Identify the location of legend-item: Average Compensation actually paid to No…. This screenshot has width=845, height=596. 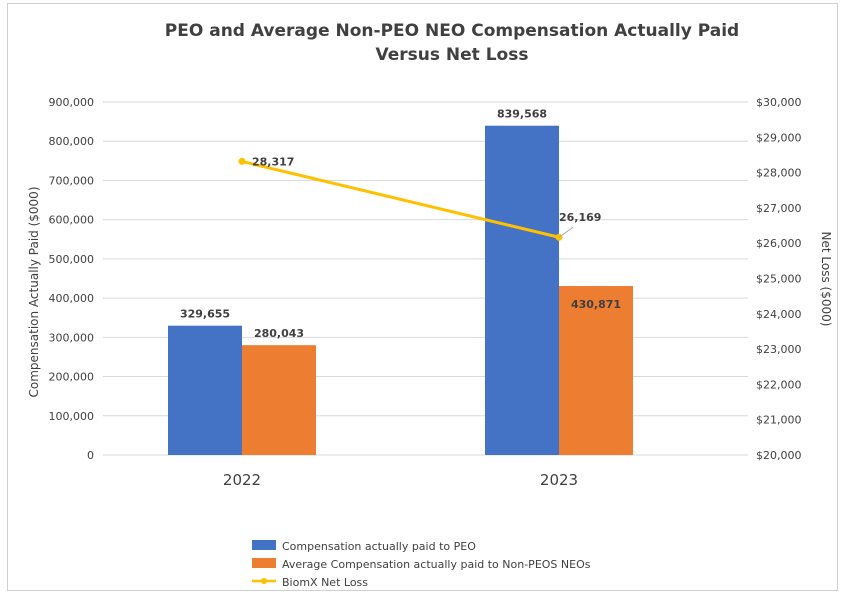
(421, 564).